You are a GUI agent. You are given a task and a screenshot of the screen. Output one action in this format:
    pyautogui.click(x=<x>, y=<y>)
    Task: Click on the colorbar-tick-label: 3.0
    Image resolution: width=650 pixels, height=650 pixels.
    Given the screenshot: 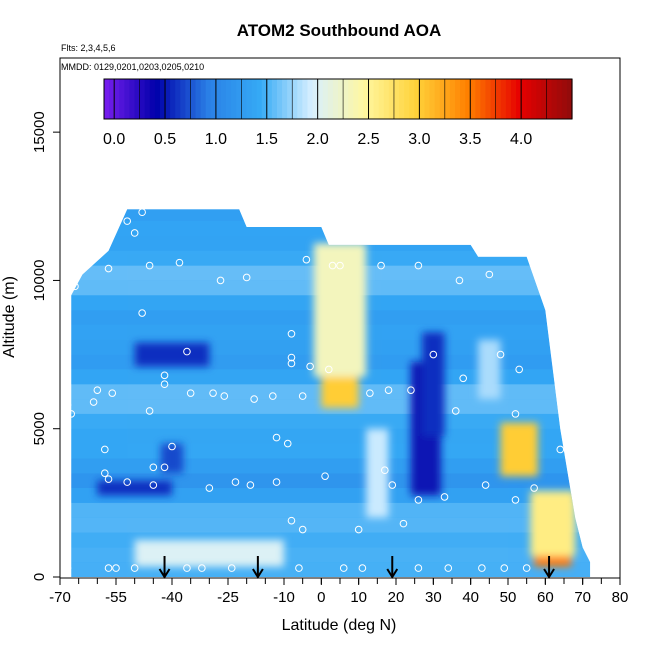 What is the action you would take?
    pyautogui.click(x=419, y=139)
    